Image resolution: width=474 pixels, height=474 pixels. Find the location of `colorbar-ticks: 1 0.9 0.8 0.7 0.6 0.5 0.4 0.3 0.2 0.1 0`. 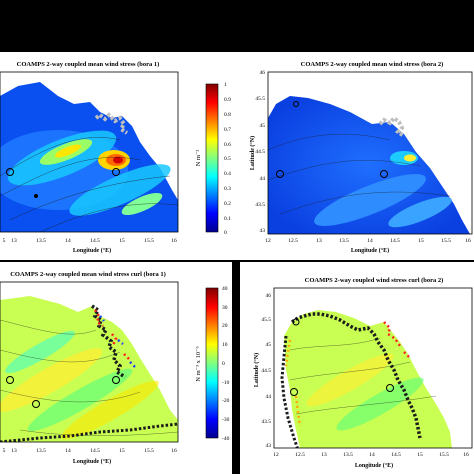

colorbar-ticks: 1 0.9 0.8 0.7 0.6 0.5 0.4 0.3 0.2 0.1 0 is located at coordinates (227, 159).